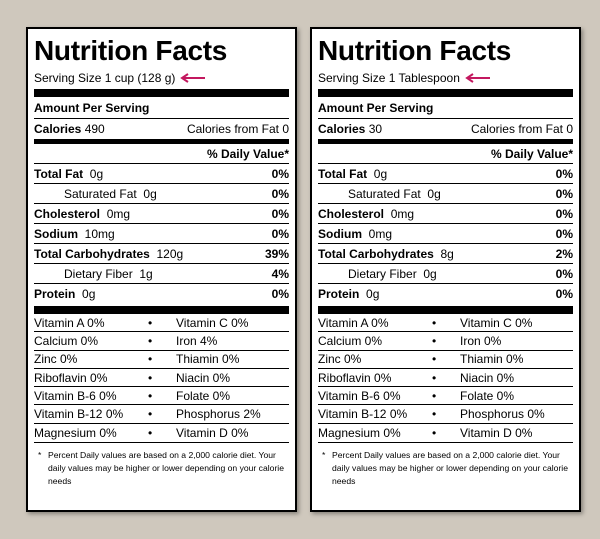 This screenshot has width=600, height=539. What do you see at coordinates (402, 213) in the screenshot?
I see `nutrient-amount: 0mg` at bounding box center [402, 213].